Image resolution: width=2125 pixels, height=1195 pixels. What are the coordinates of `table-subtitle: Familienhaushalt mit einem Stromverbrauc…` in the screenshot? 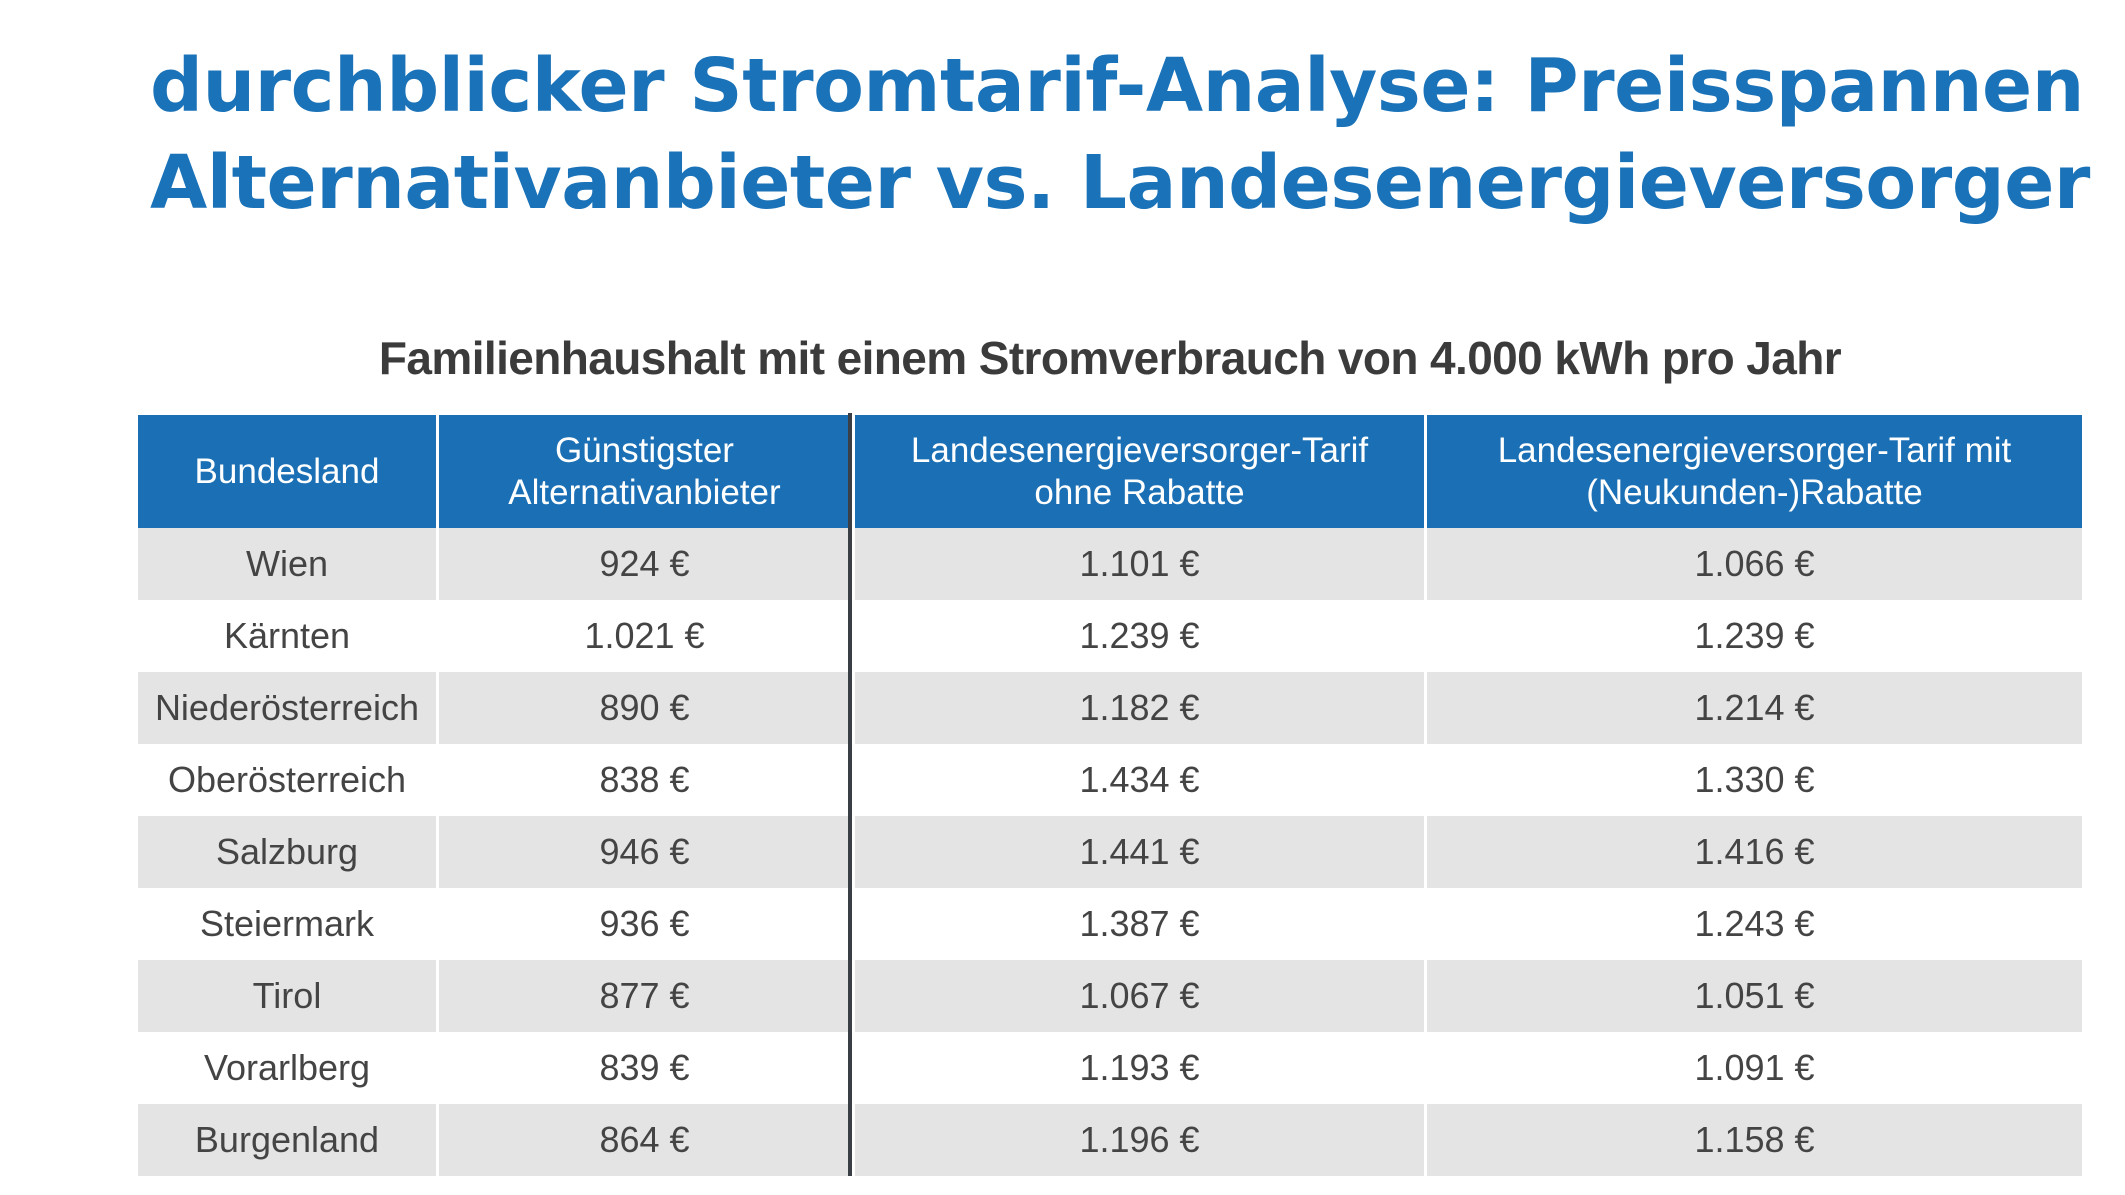 It's located at (1110, 358).